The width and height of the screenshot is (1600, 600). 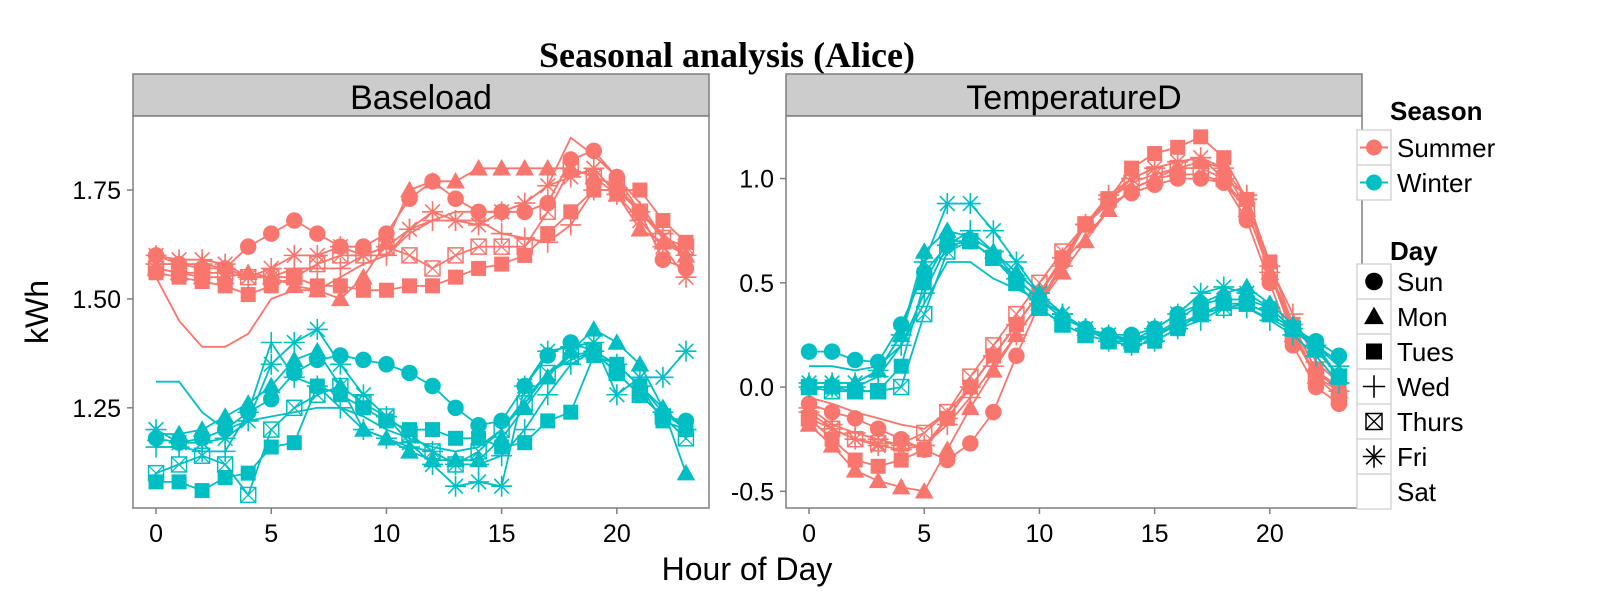 I want to click on legend-day-label: Fri, so click(x=1412, y=457).